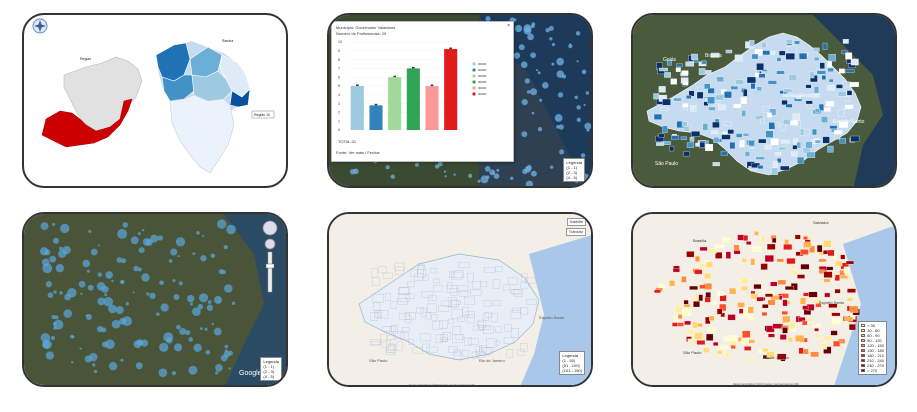  Describe the element at coordinates (40, 26) in the screenshot. I see `navigation-compass-icon` at that location.